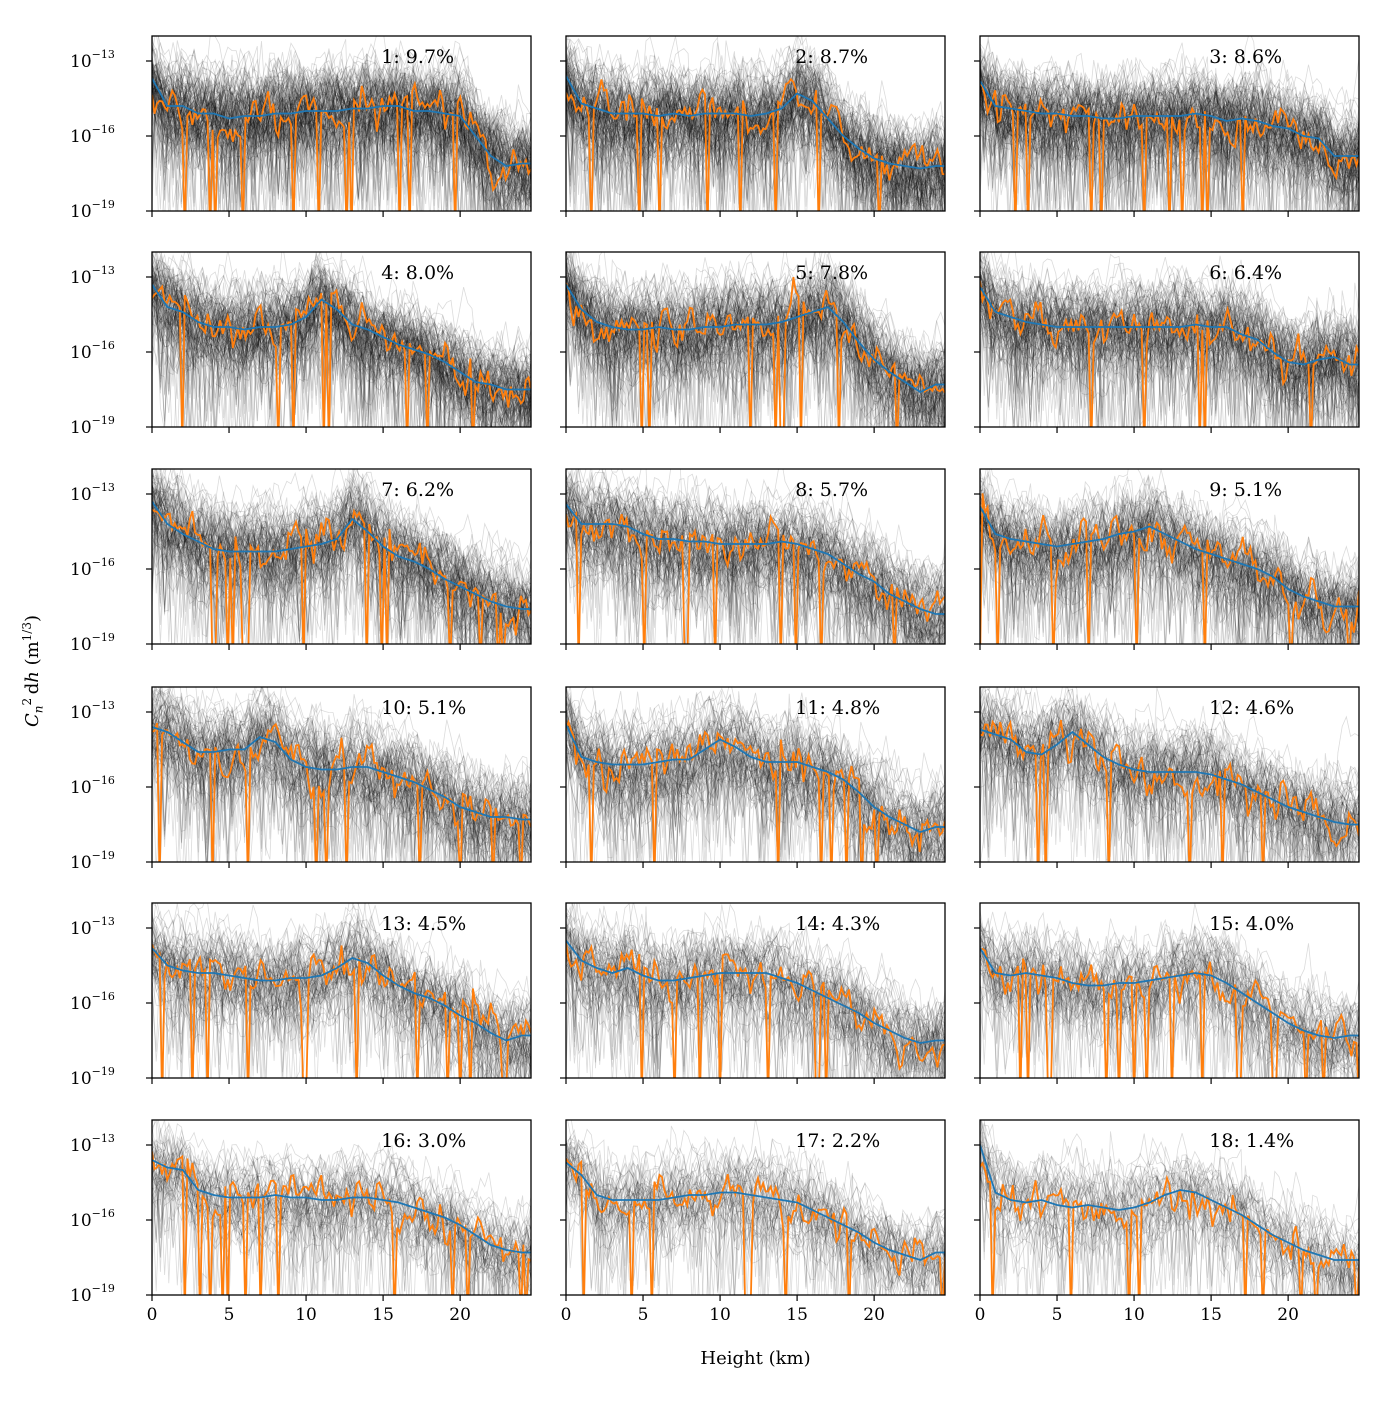 This screenshot has height=1404, width=1400. I want to click on y-tick-label: 10−19, so click(92, 643).